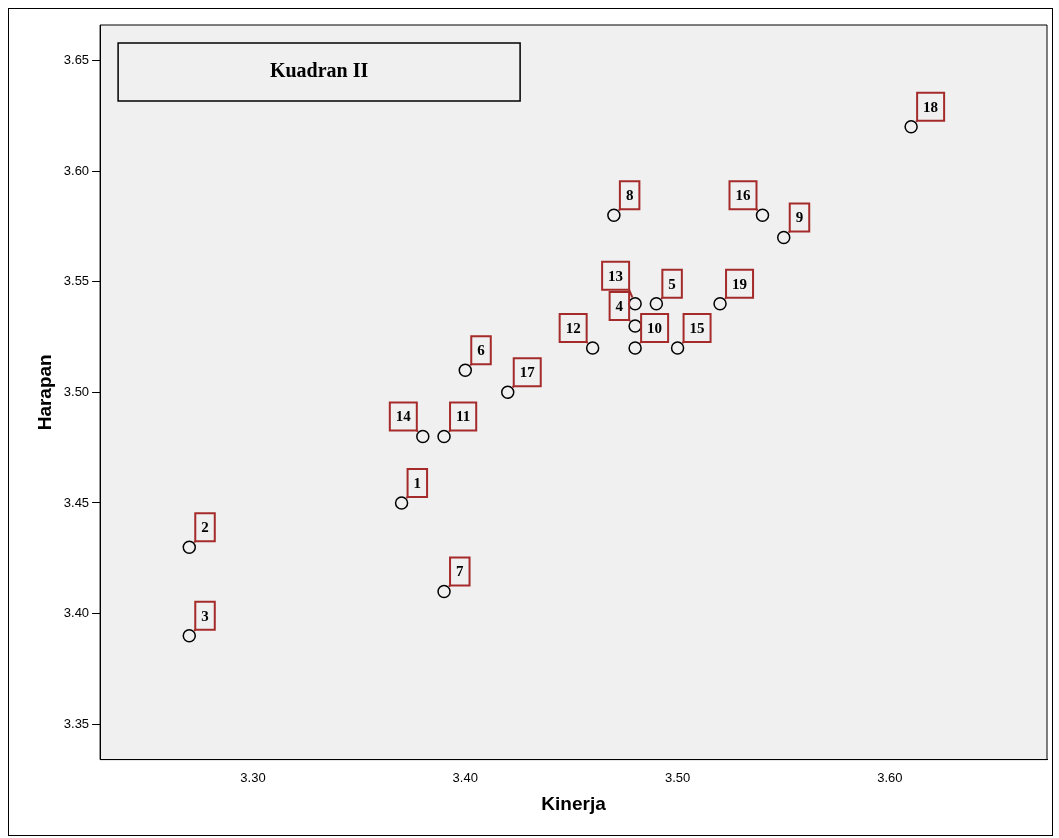  What do you see at coordinates (417, 482) in the screenshot?
I see `annotation: 1` at bounding box center [417, 482].